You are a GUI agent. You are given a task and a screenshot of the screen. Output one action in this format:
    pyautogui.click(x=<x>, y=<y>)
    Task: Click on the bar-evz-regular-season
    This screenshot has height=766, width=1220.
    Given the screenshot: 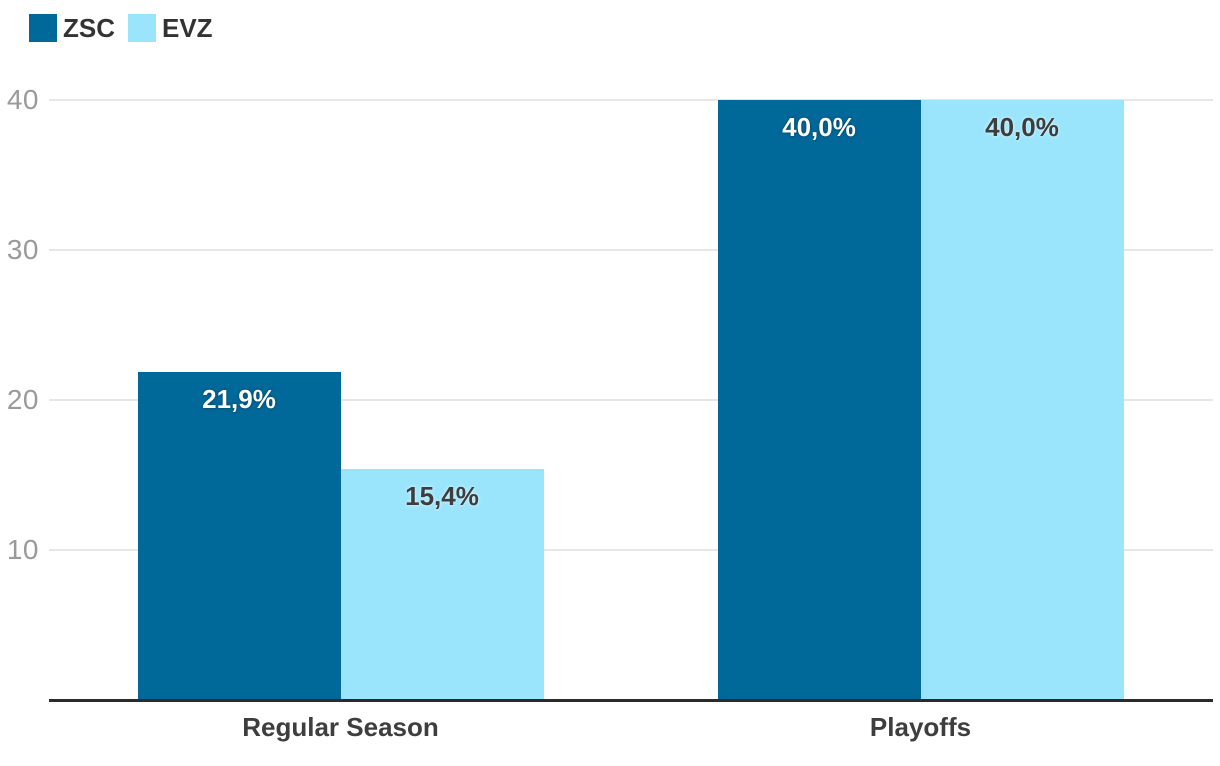 What is the action you would take?
    pyautogui.click(x=442, y=584)
    